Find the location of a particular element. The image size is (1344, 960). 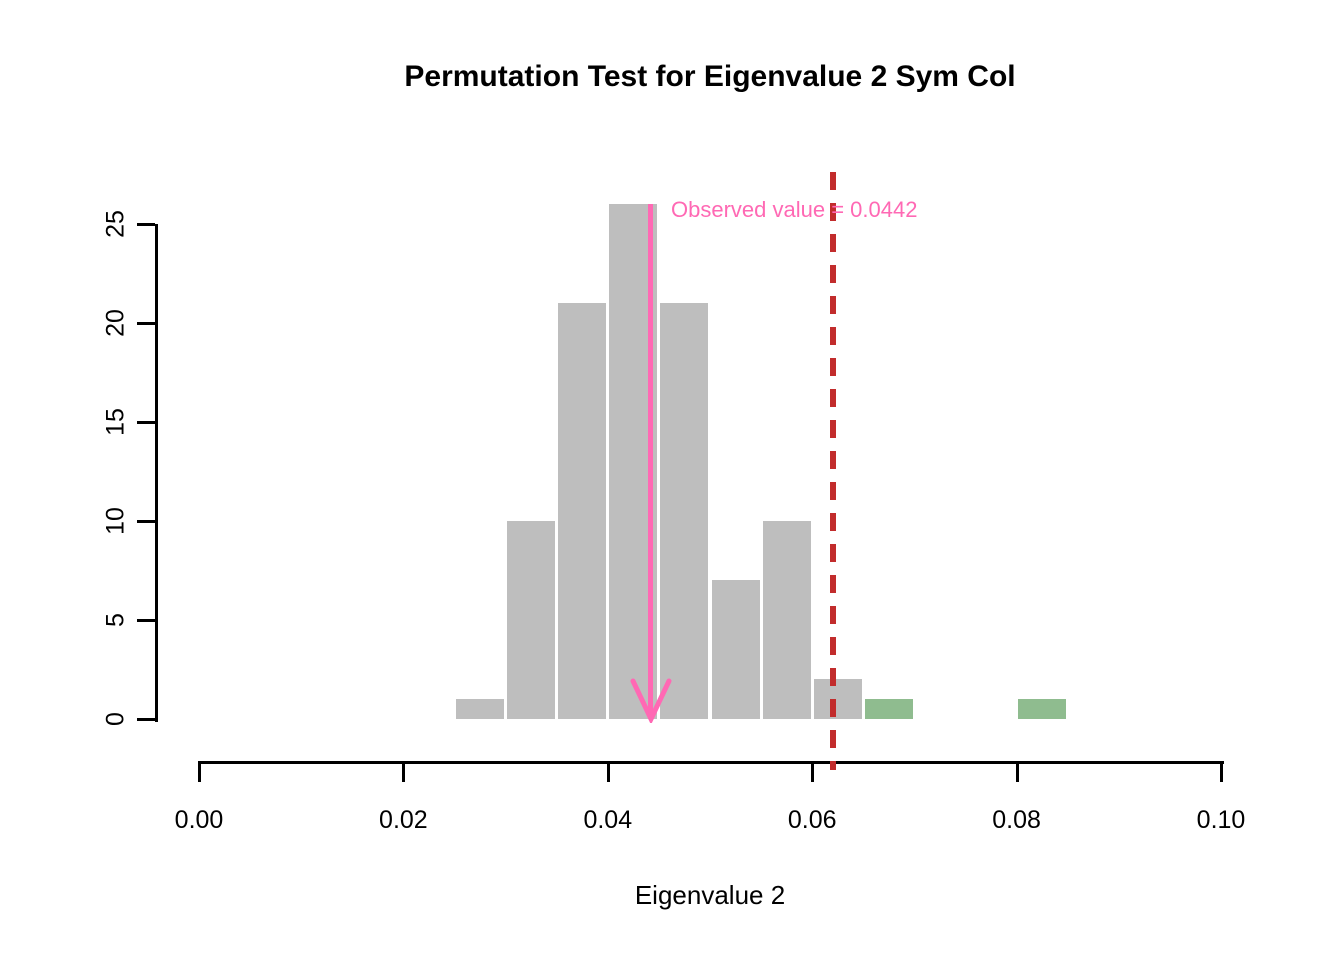

x-tick-label: 0.00 is located at coordinates (199, 820).